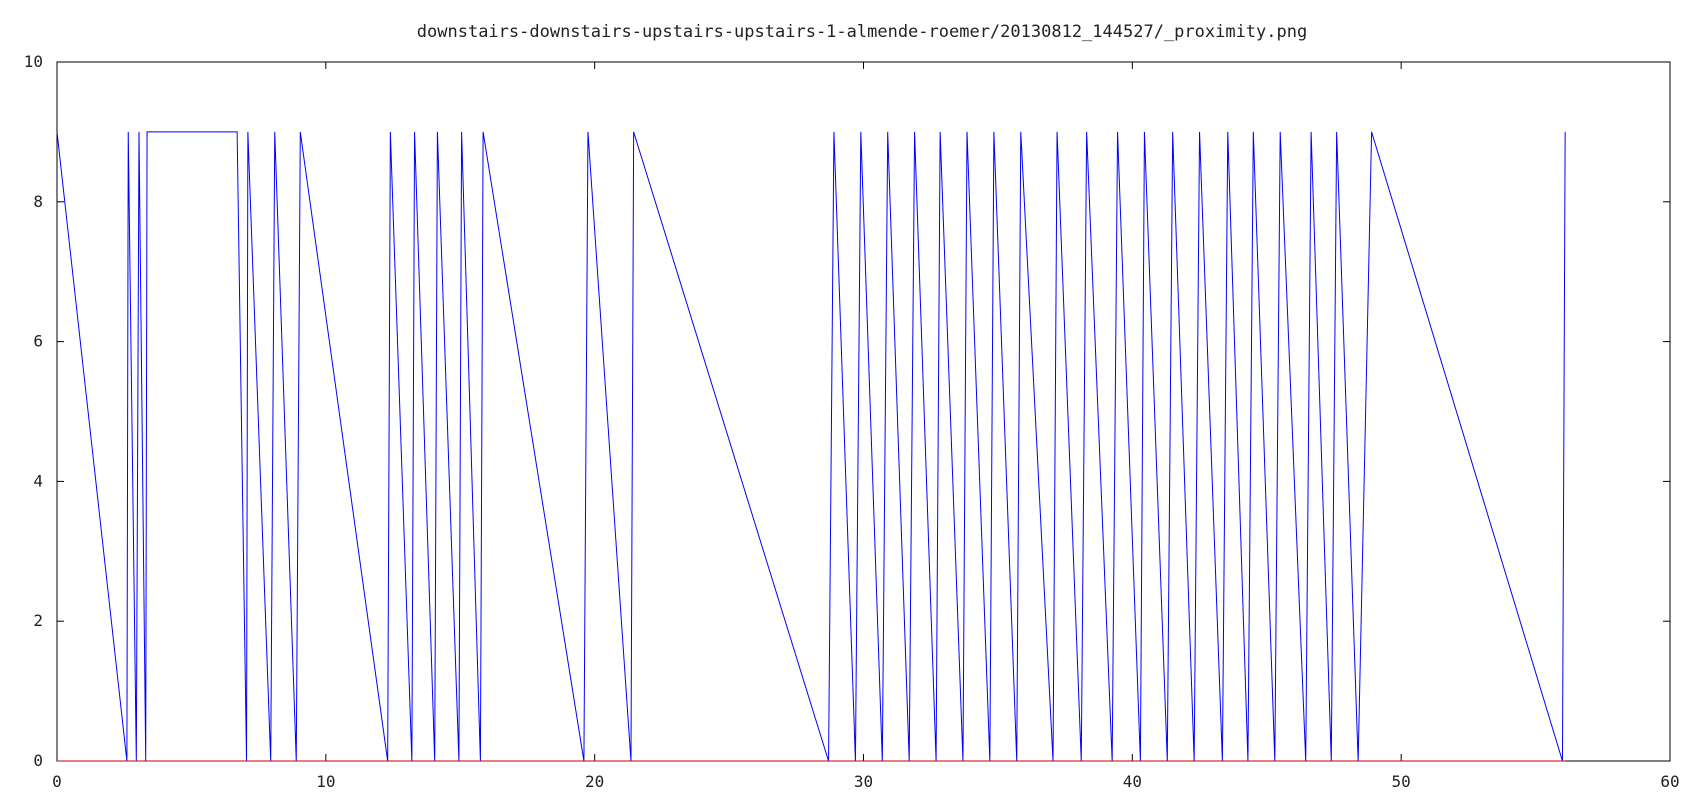 This screenshot has width=1698, height=798. I want to click on x-tick-label: 40, so click(1132, 781).